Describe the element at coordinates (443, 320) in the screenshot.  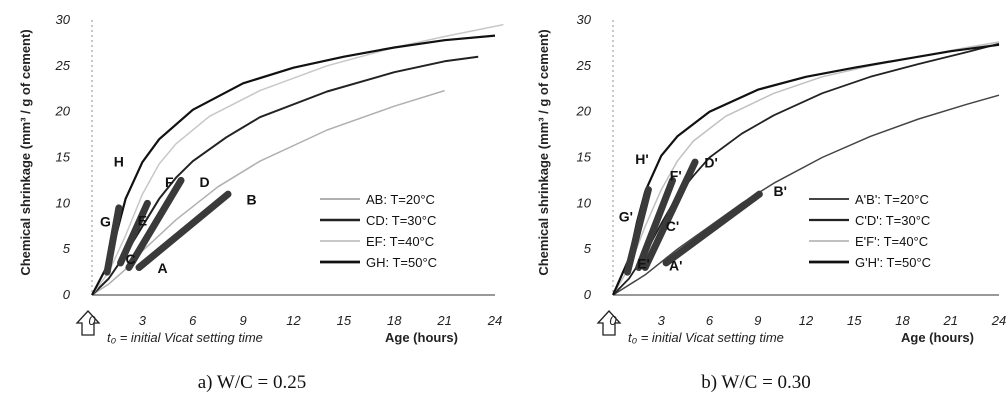
I see `chart-a-x-tick-label: 21` at that location.